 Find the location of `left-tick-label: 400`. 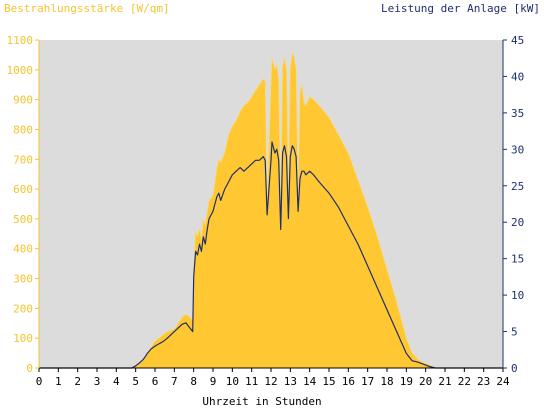

left-tick-label: 400 is located at coordinates (23, 249).